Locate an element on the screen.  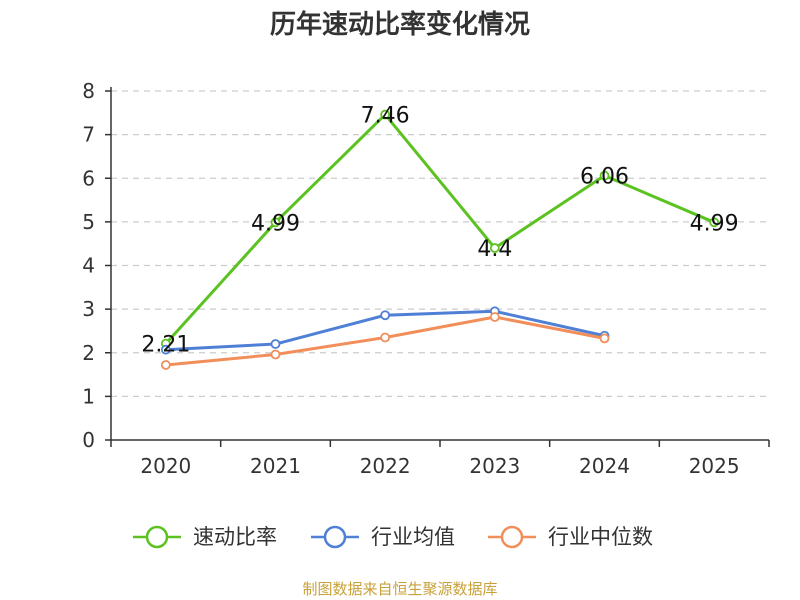
source-note: 制图数据来自恒生聚源数据库 is located at coordinates (399, 589).